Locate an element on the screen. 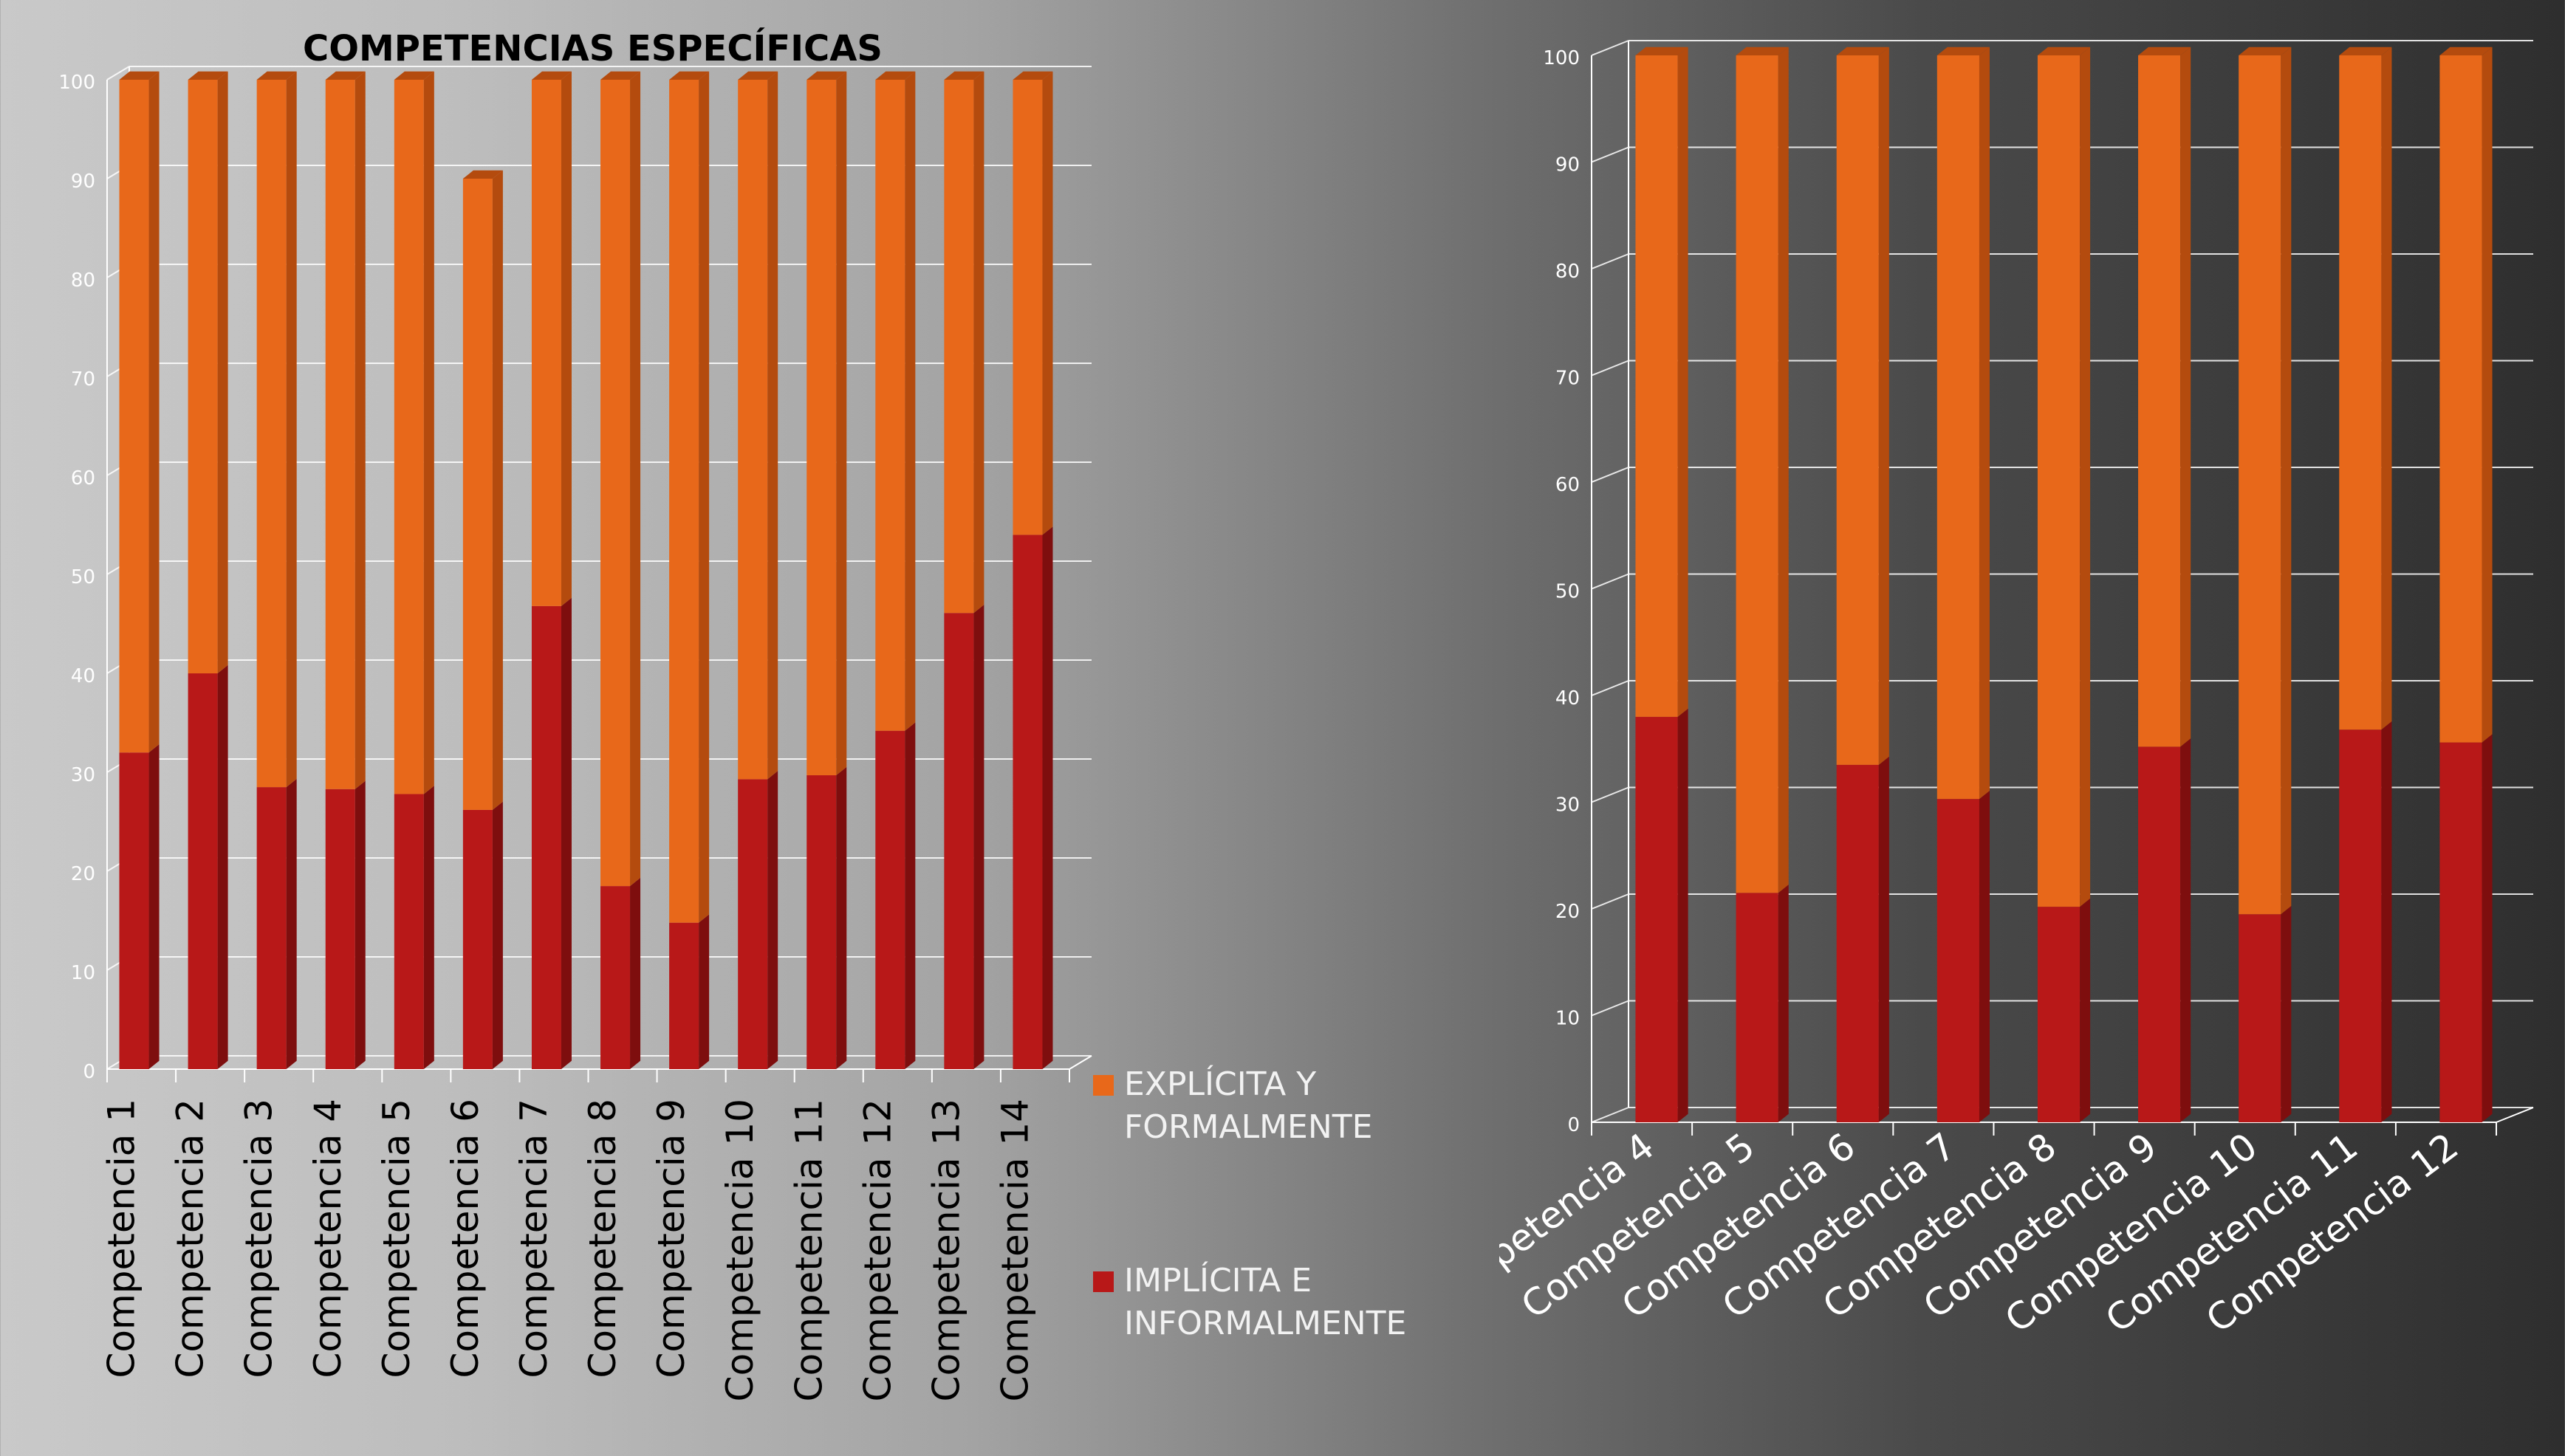  y-tick-label: 50 is located at coordinates (83, 577).